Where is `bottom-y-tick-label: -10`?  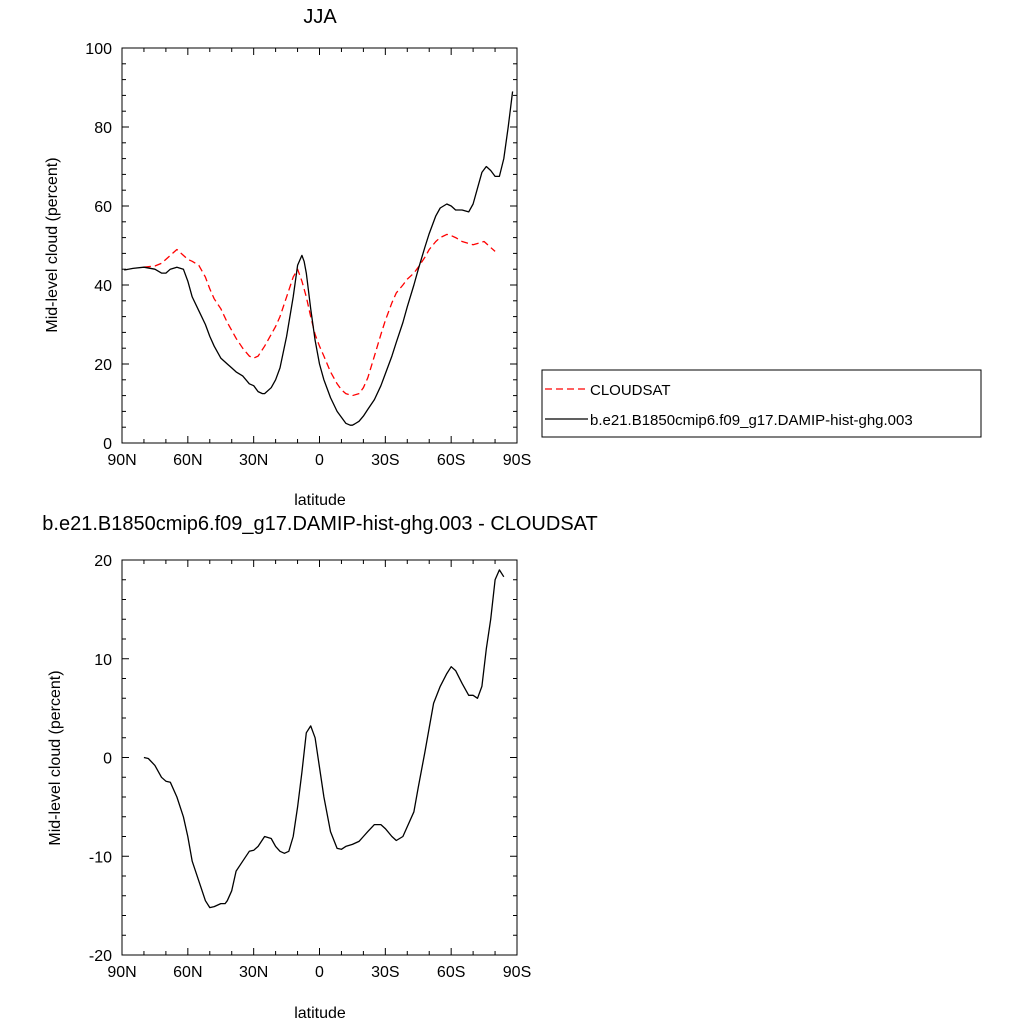
bottom-y-tick-label: -10 is located at coordinates (100, 857).